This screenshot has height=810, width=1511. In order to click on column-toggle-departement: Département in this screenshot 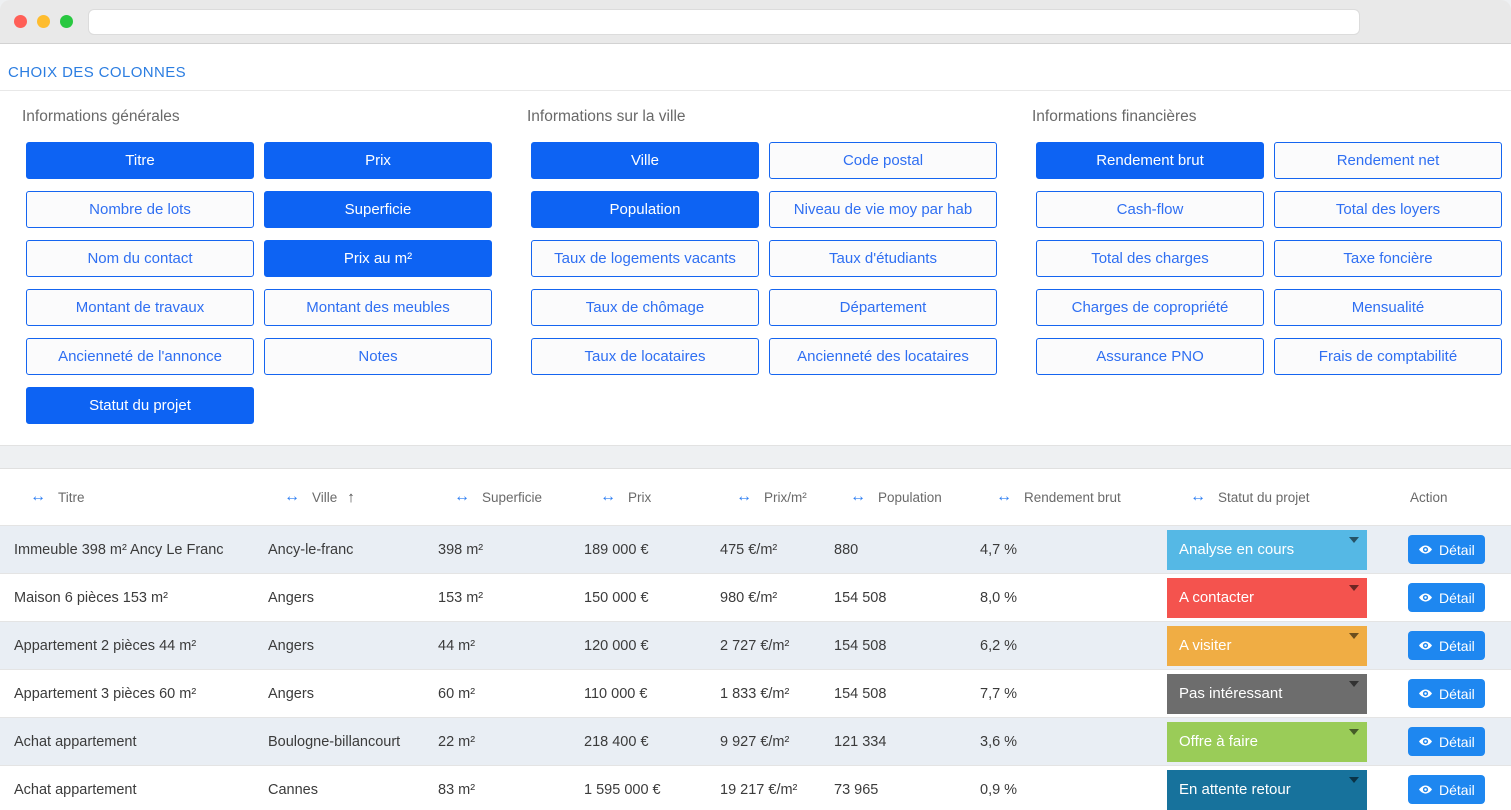, I will do `click(883, 307)`.